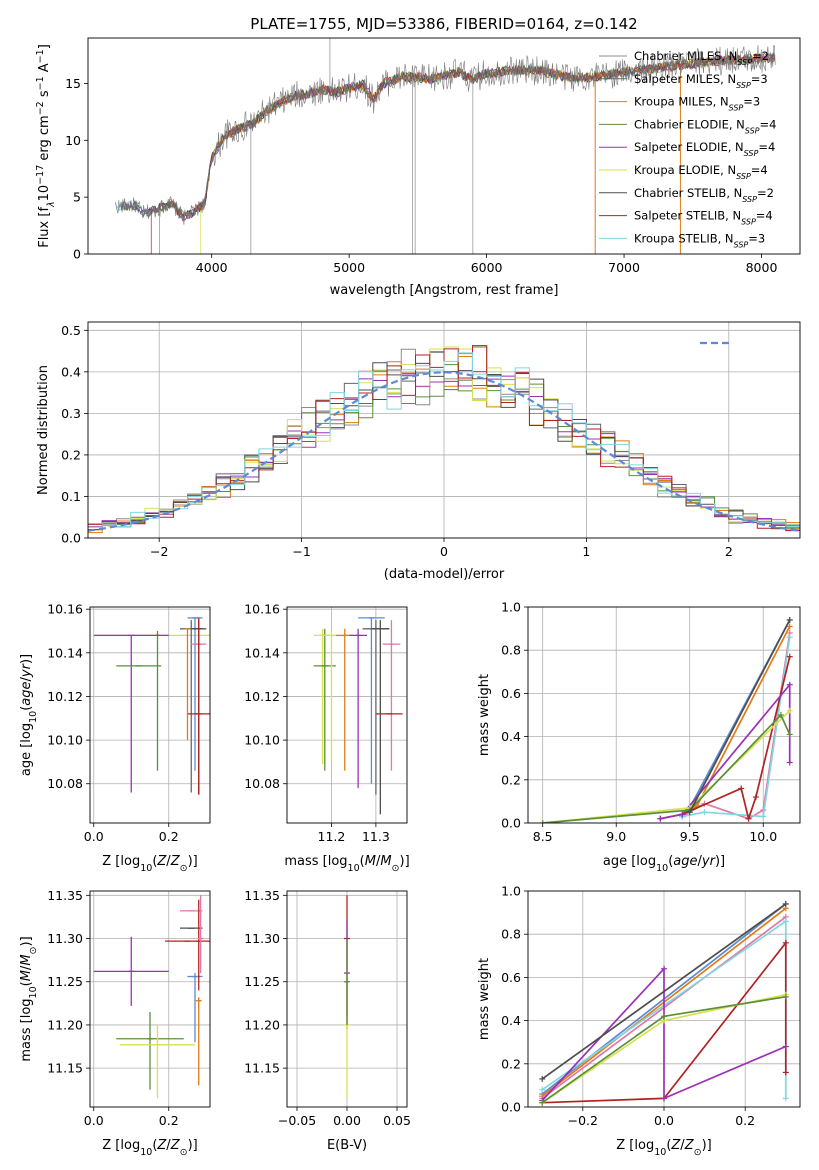 The image size is (819, 1170). What do you see at coordinates (65, 981) in the screenshot?
I see `y-tick-label: 11.25` at bounding box center [65, 981].